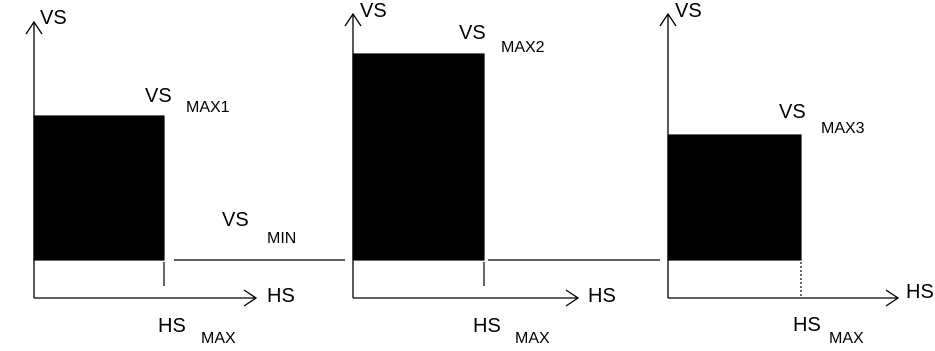  I want to click on panel-2-hs-max-label: HS, so click(487, 326).